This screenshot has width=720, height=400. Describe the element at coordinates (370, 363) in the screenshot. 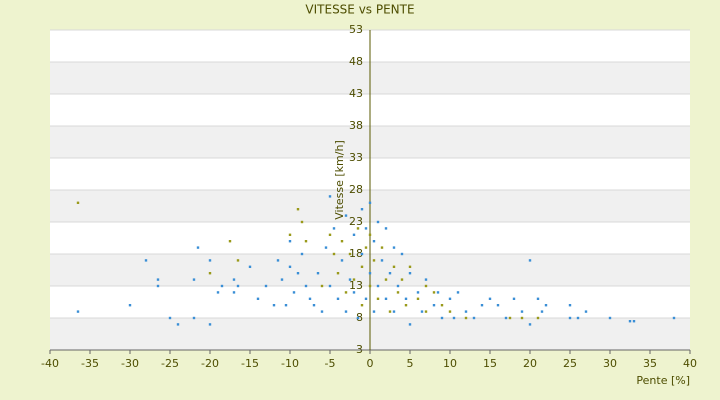

I see `x-tick-label: 0` at that location.